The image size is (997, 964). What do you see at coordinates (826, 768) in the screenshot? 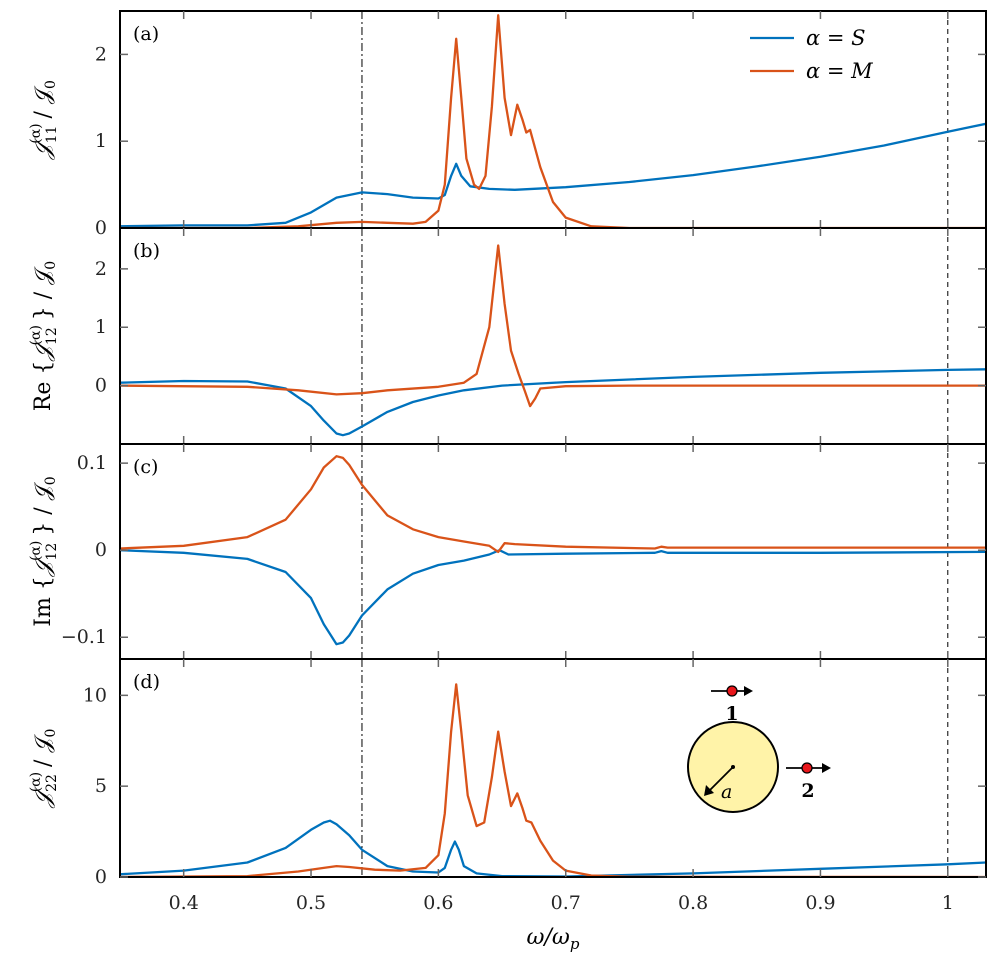
I see `dipole-2-arrowhead` at bounding box center [826, 768].